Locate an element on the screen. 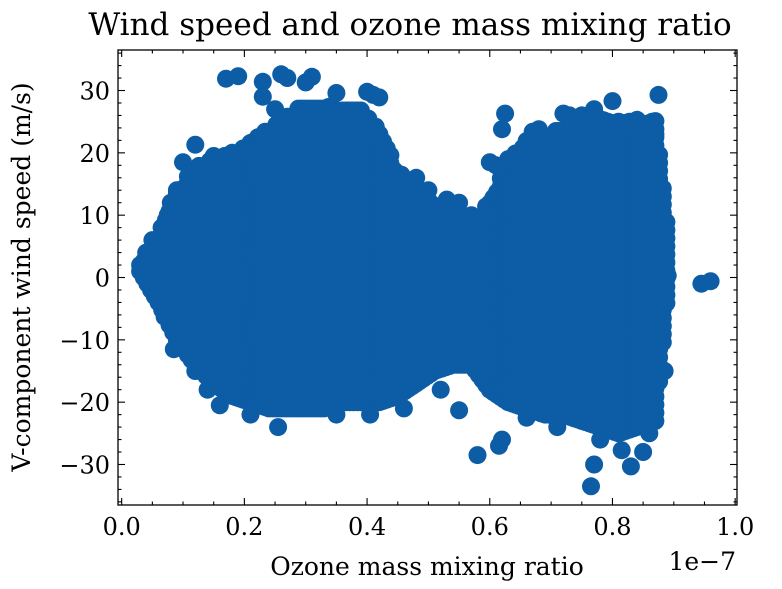 This screenshot has width=782, height=589. y-tick-label: −30 is located at coordinates (84, 465).